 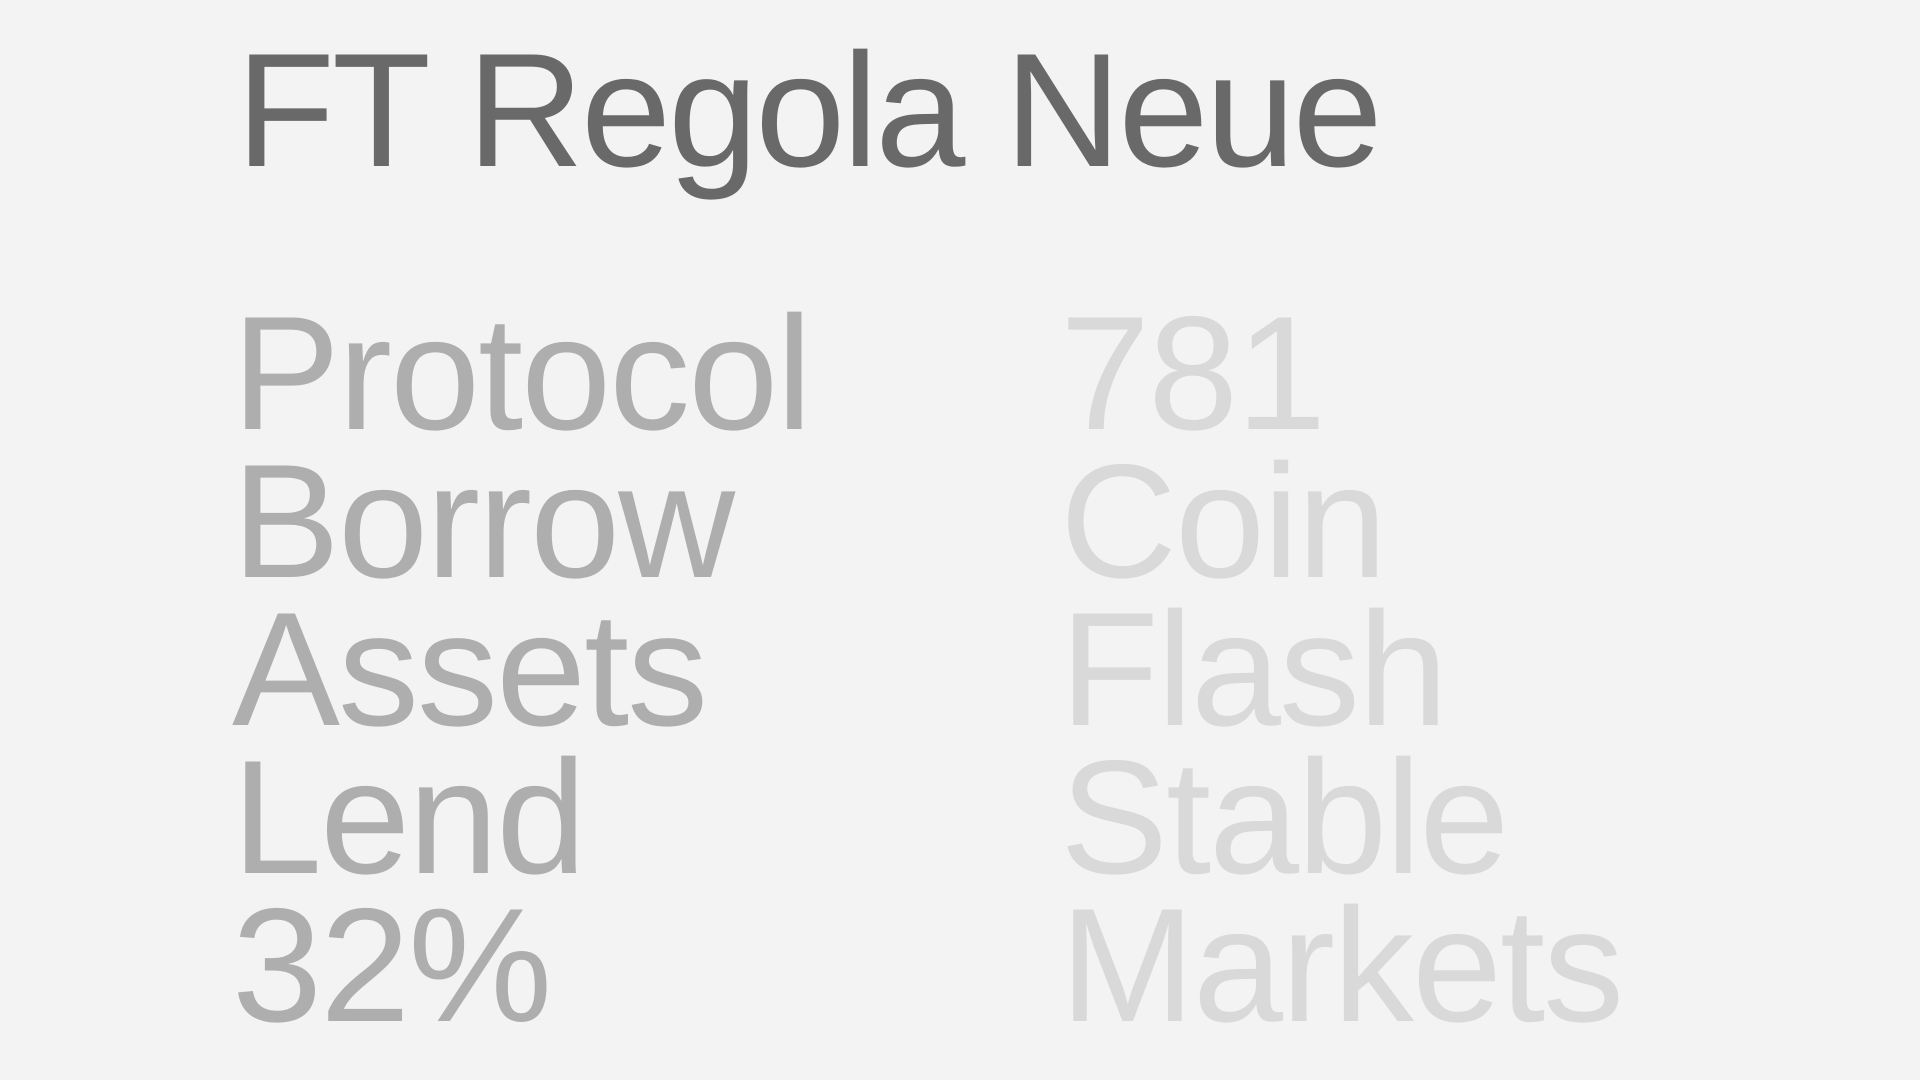 I want to click on specimen-word: 781, so click(x=1193, y=373).